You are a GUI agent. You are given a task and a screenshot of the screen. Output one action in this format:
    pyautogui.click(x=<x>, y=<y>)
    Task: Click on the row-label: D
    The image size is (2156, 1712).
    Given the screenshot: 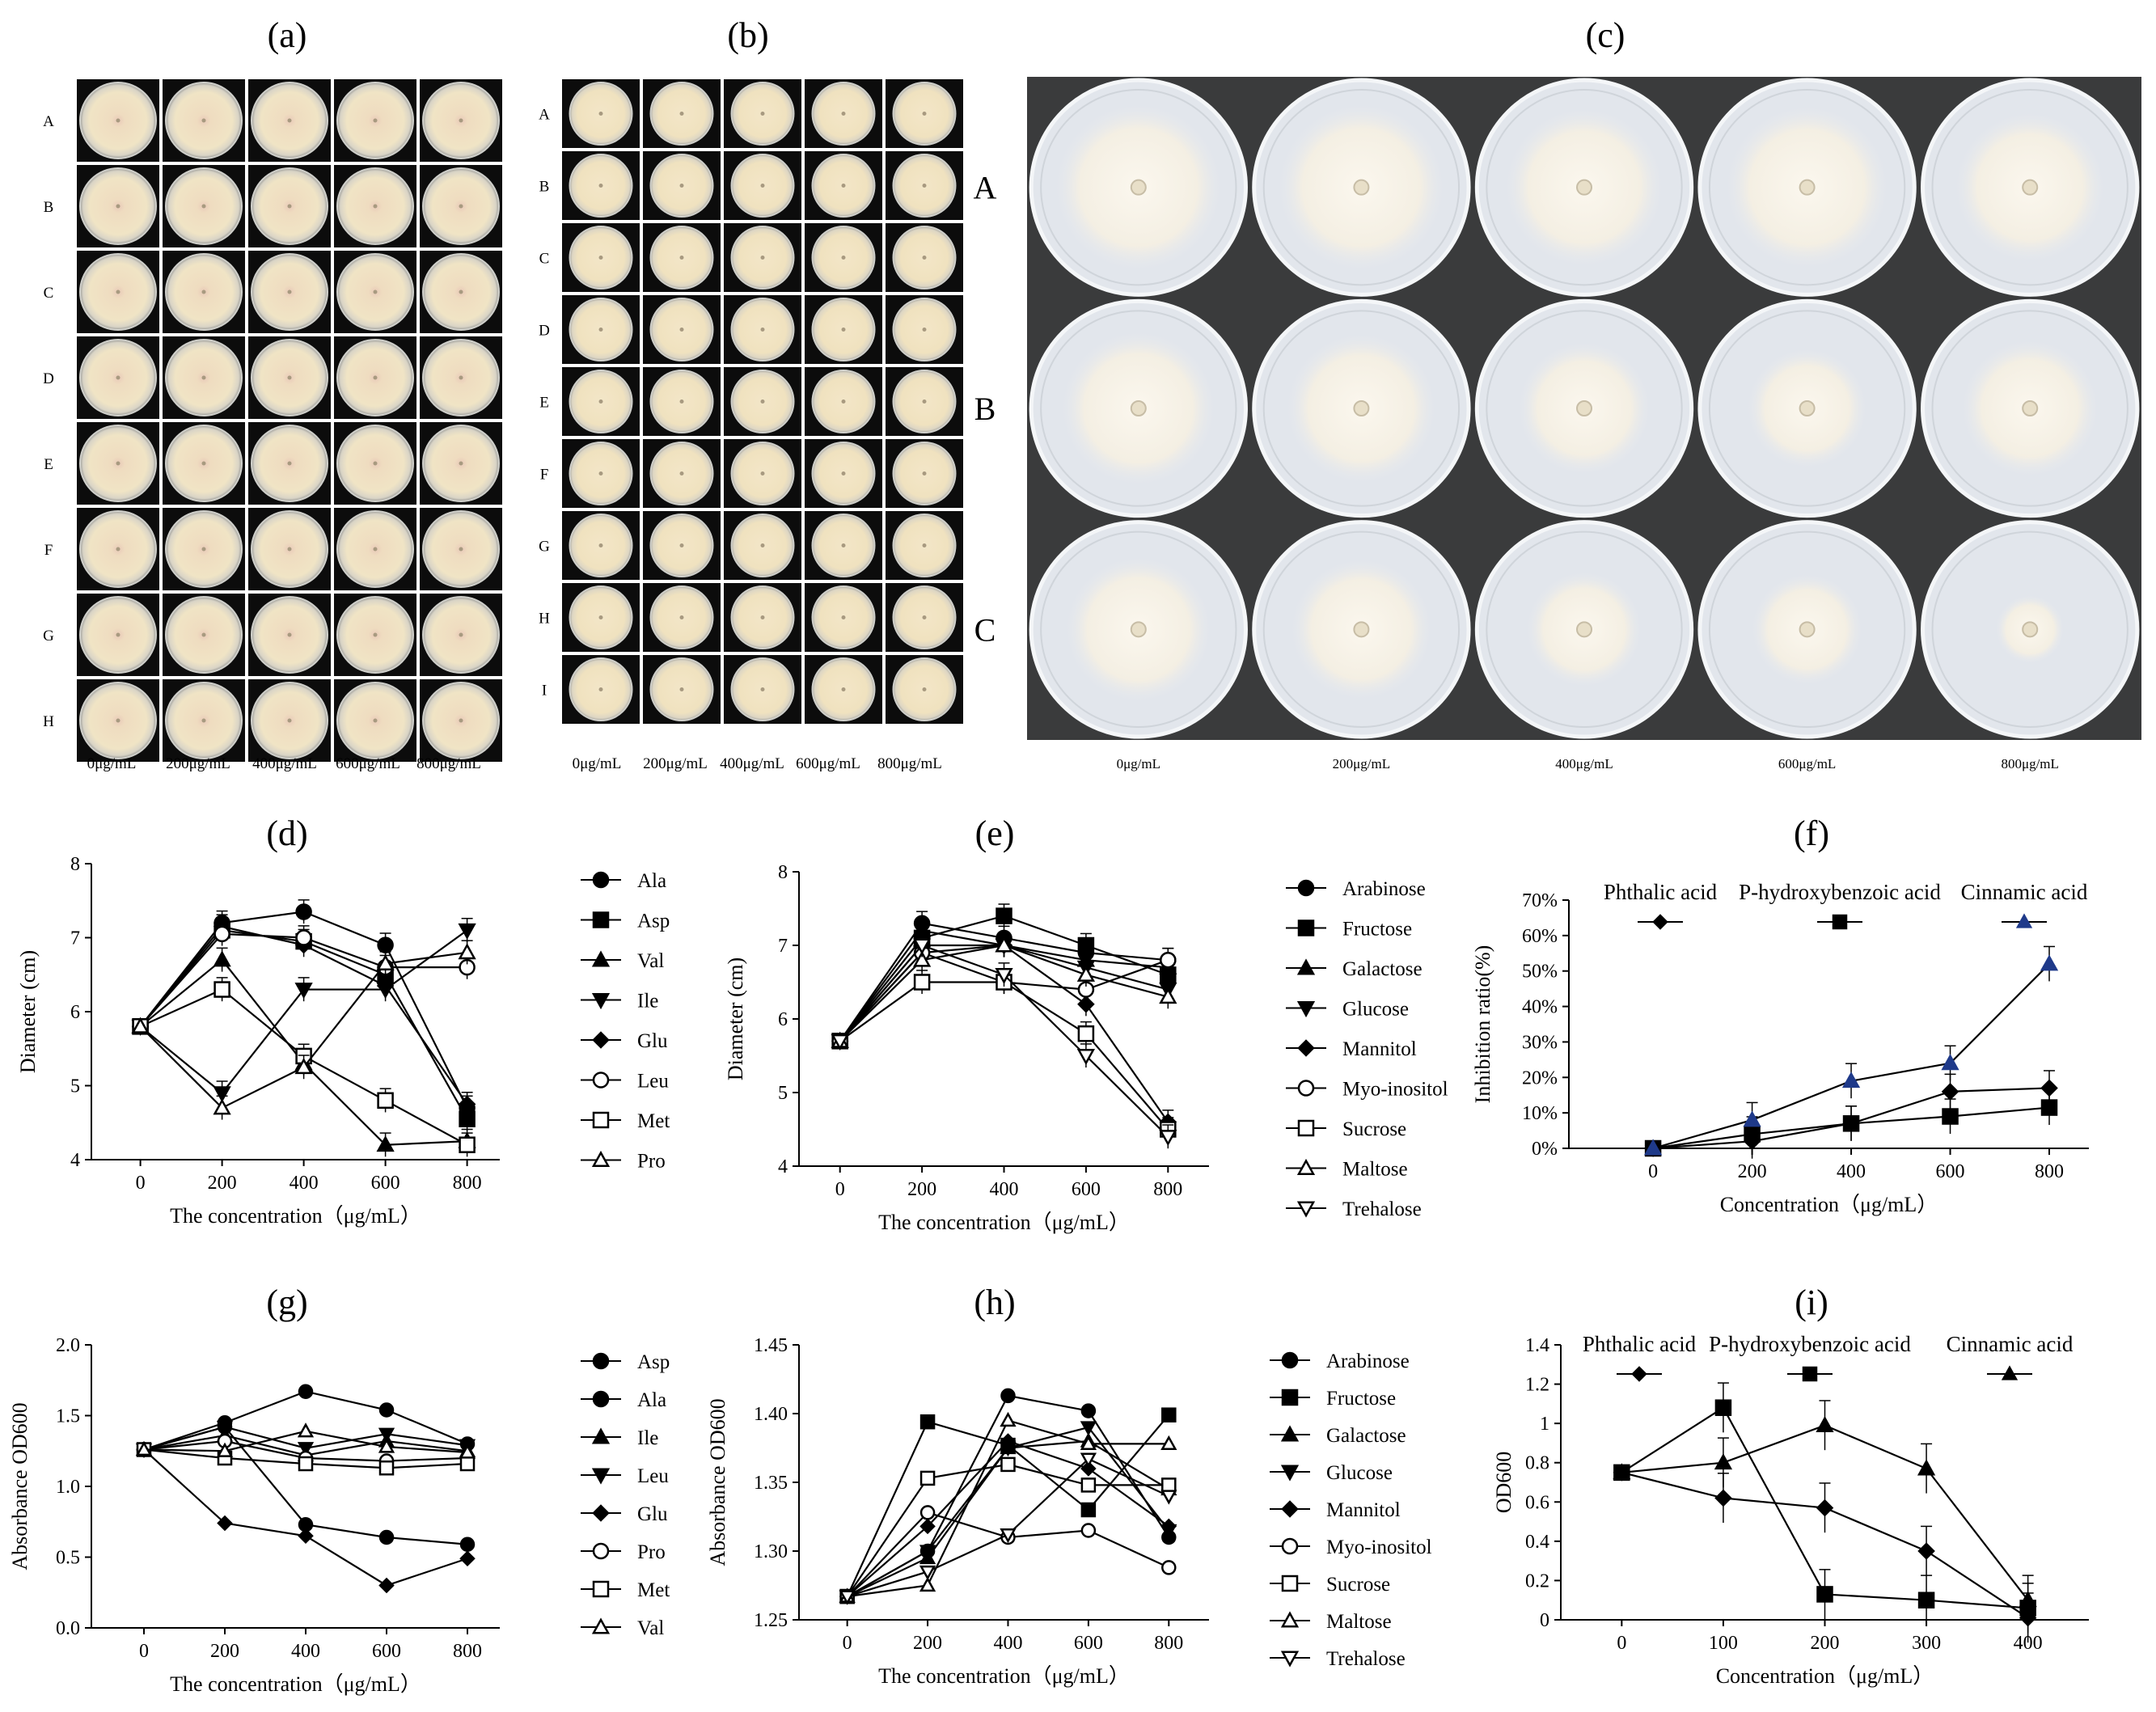 What is the action you would take?
    pyautogui.click(x=544, y=331)
    